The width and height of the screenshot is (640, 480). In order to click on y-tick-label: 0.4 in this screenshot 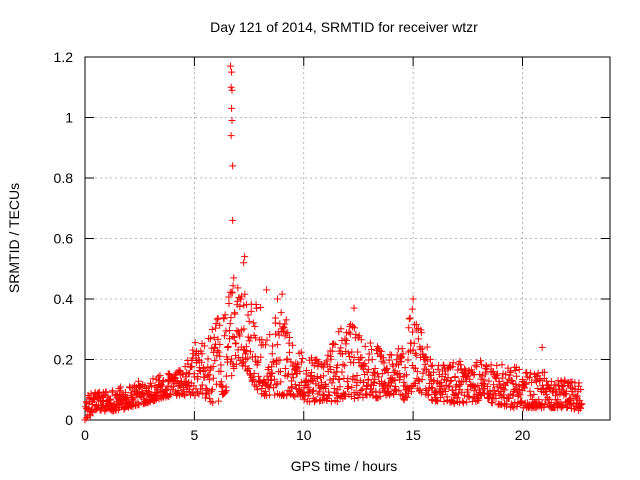, I will do `click(64, 299)`.